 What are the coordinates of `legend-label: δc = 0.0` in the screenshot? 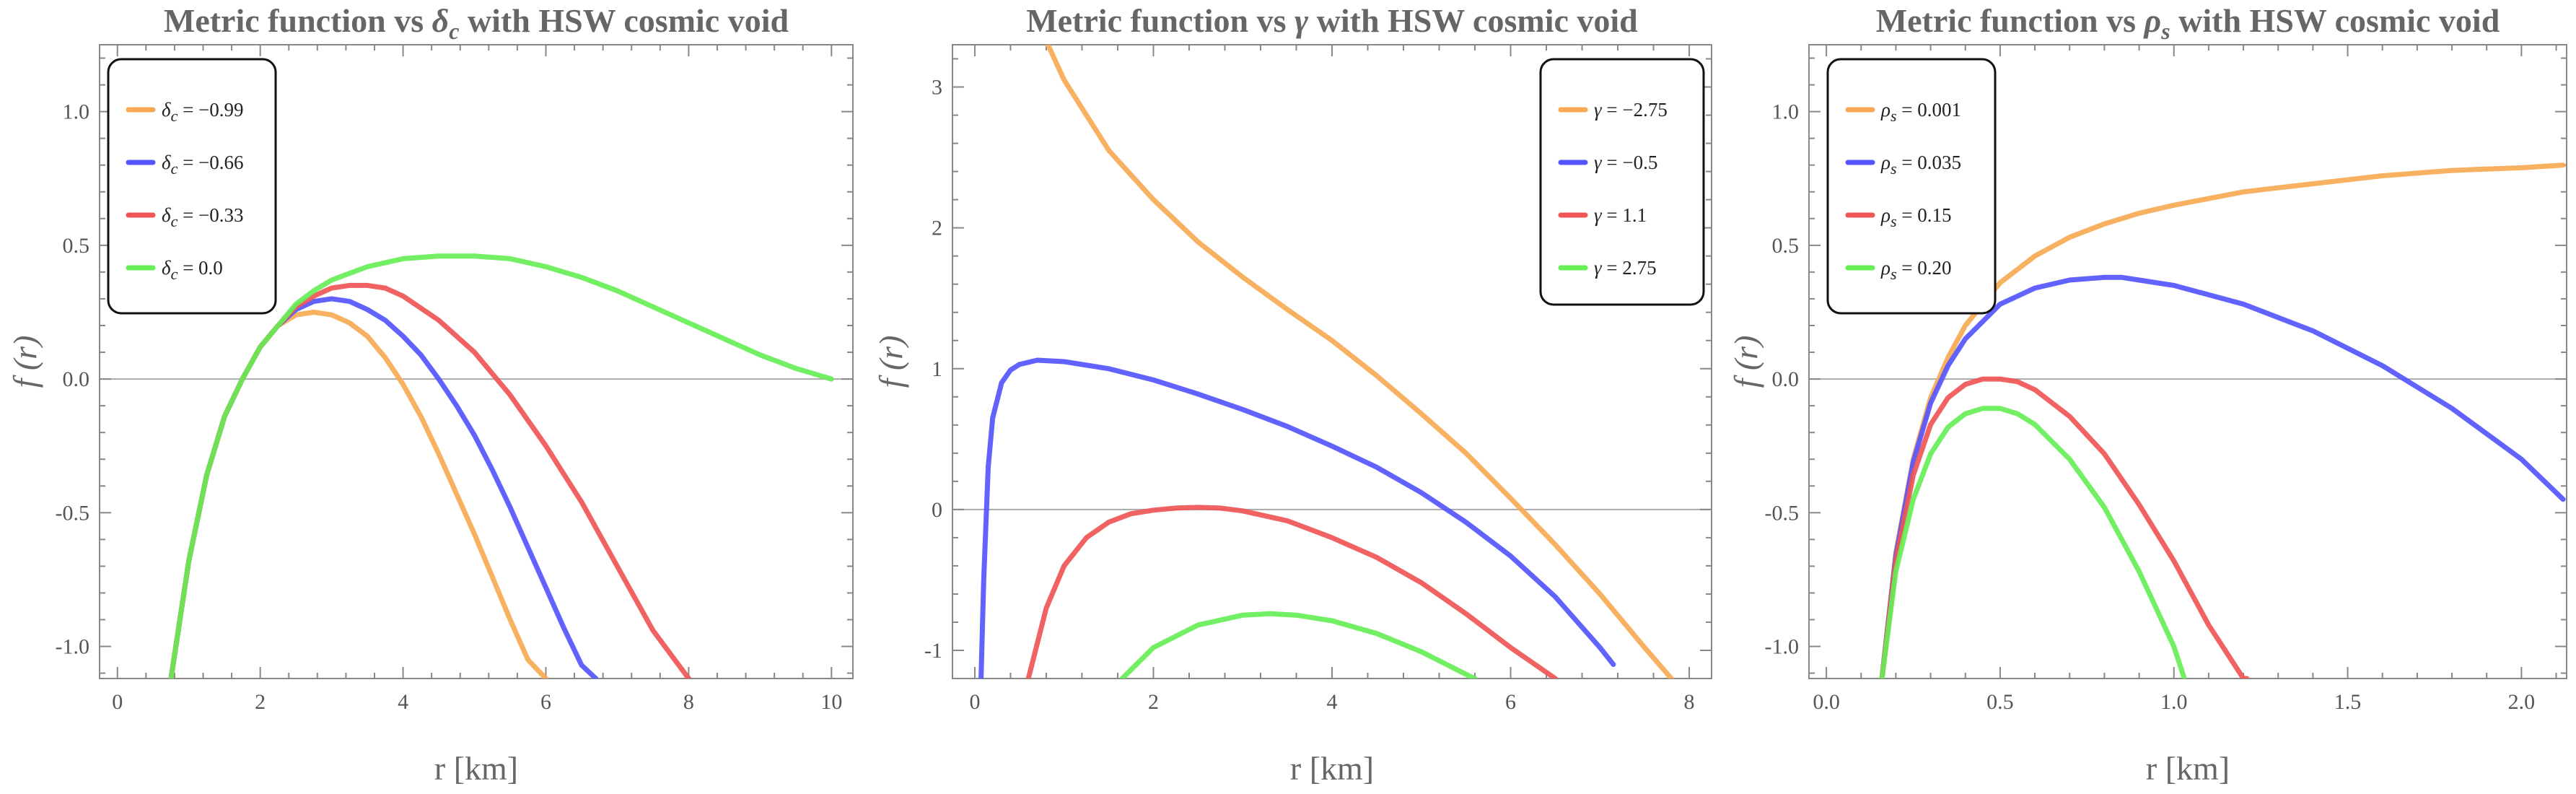 It's located at (192, 270).